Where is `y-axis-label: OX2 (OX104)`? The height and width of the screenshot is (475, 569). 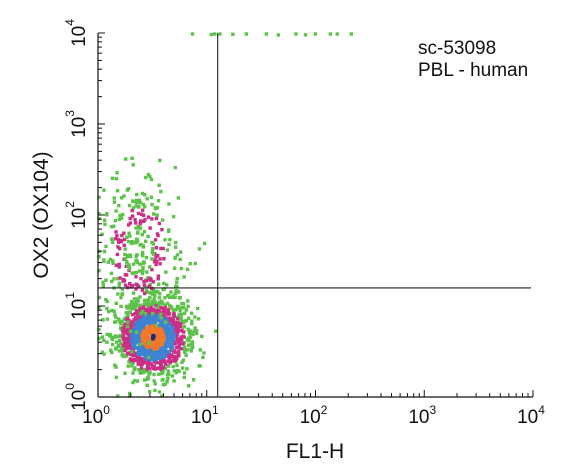
y-axis-label: OX2 (OX104) is located at coordinates (41, 214).